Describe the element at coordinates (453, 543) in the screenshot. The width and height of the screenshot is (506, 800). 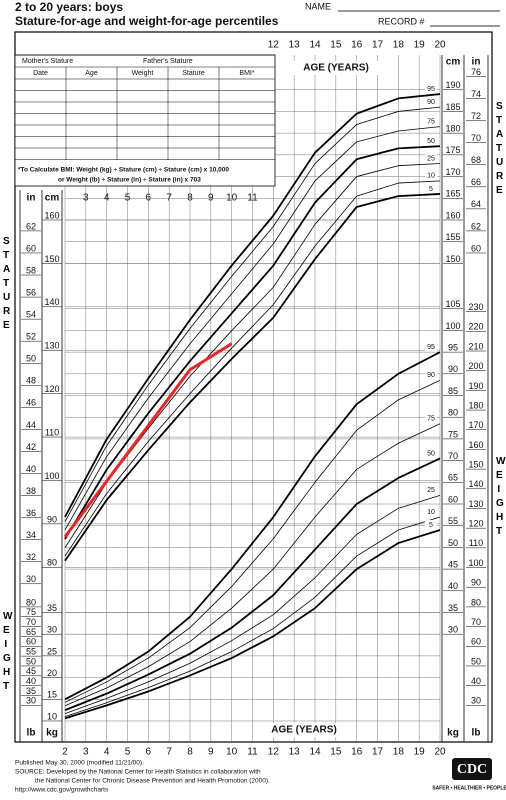
I see `y-tick-label: 50` at that location.